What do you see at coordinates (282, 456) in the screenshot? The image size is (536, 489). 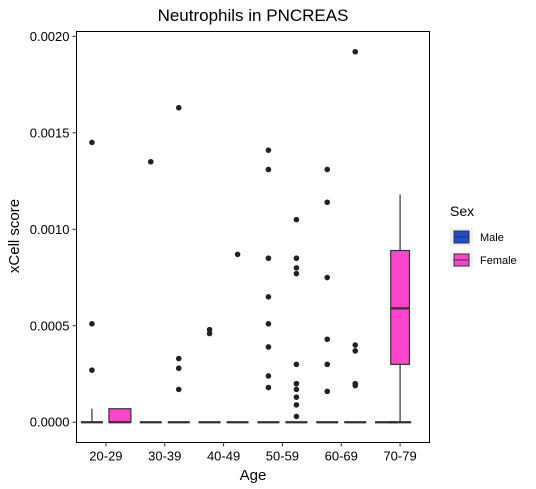 I see `x-tick-label: 50-59` at bounding box center [282, 456].